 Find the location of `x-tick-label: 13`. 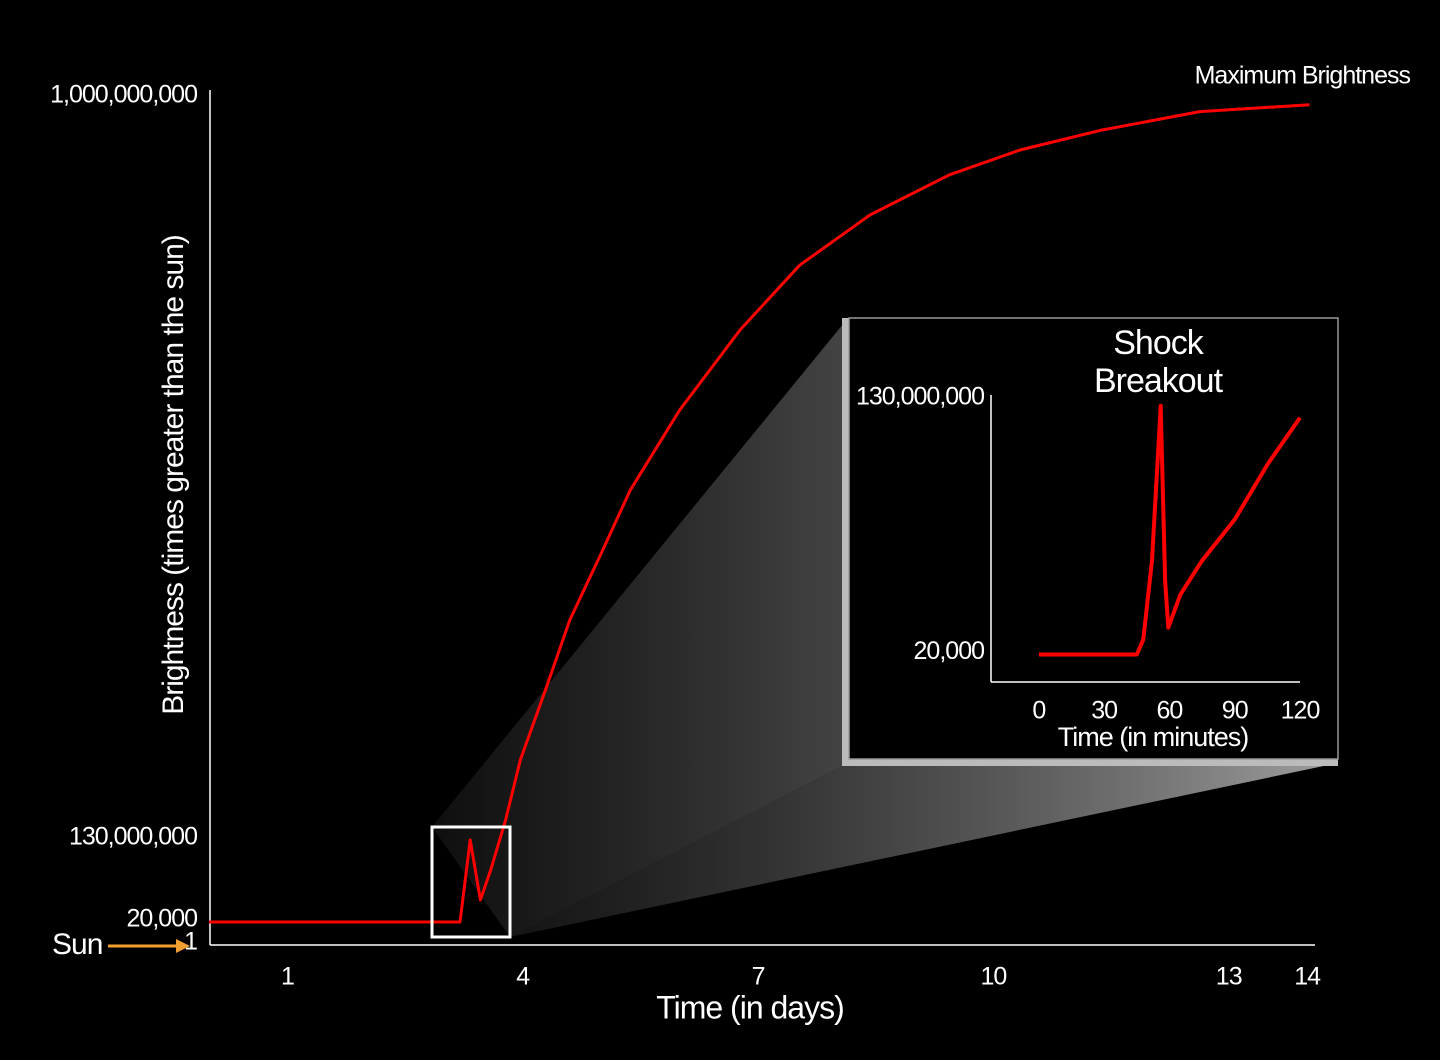

x-tick-label: 13 is located at coordinates (1229, 977).